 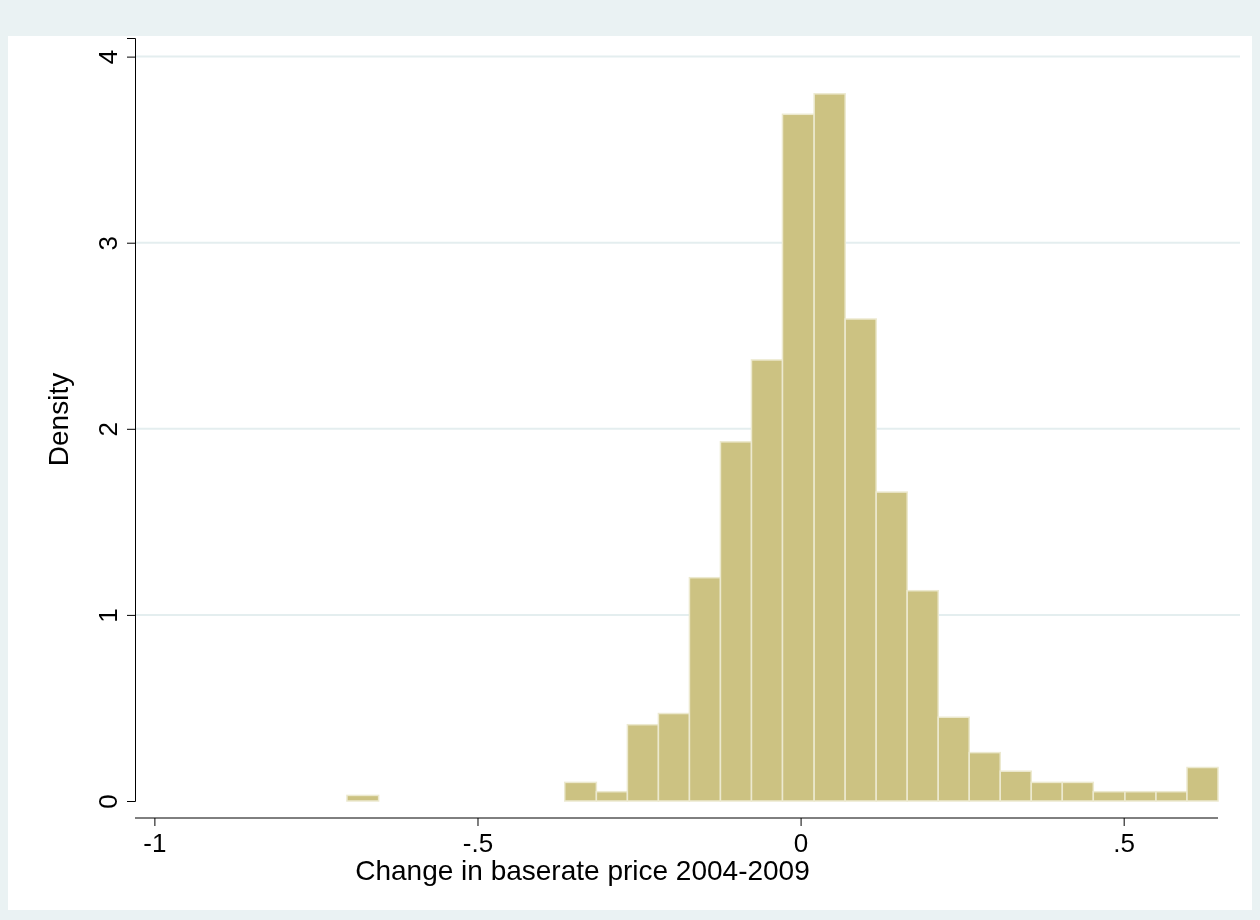 I want to click on y-tick-label: 4, so click(x=108, y=57).